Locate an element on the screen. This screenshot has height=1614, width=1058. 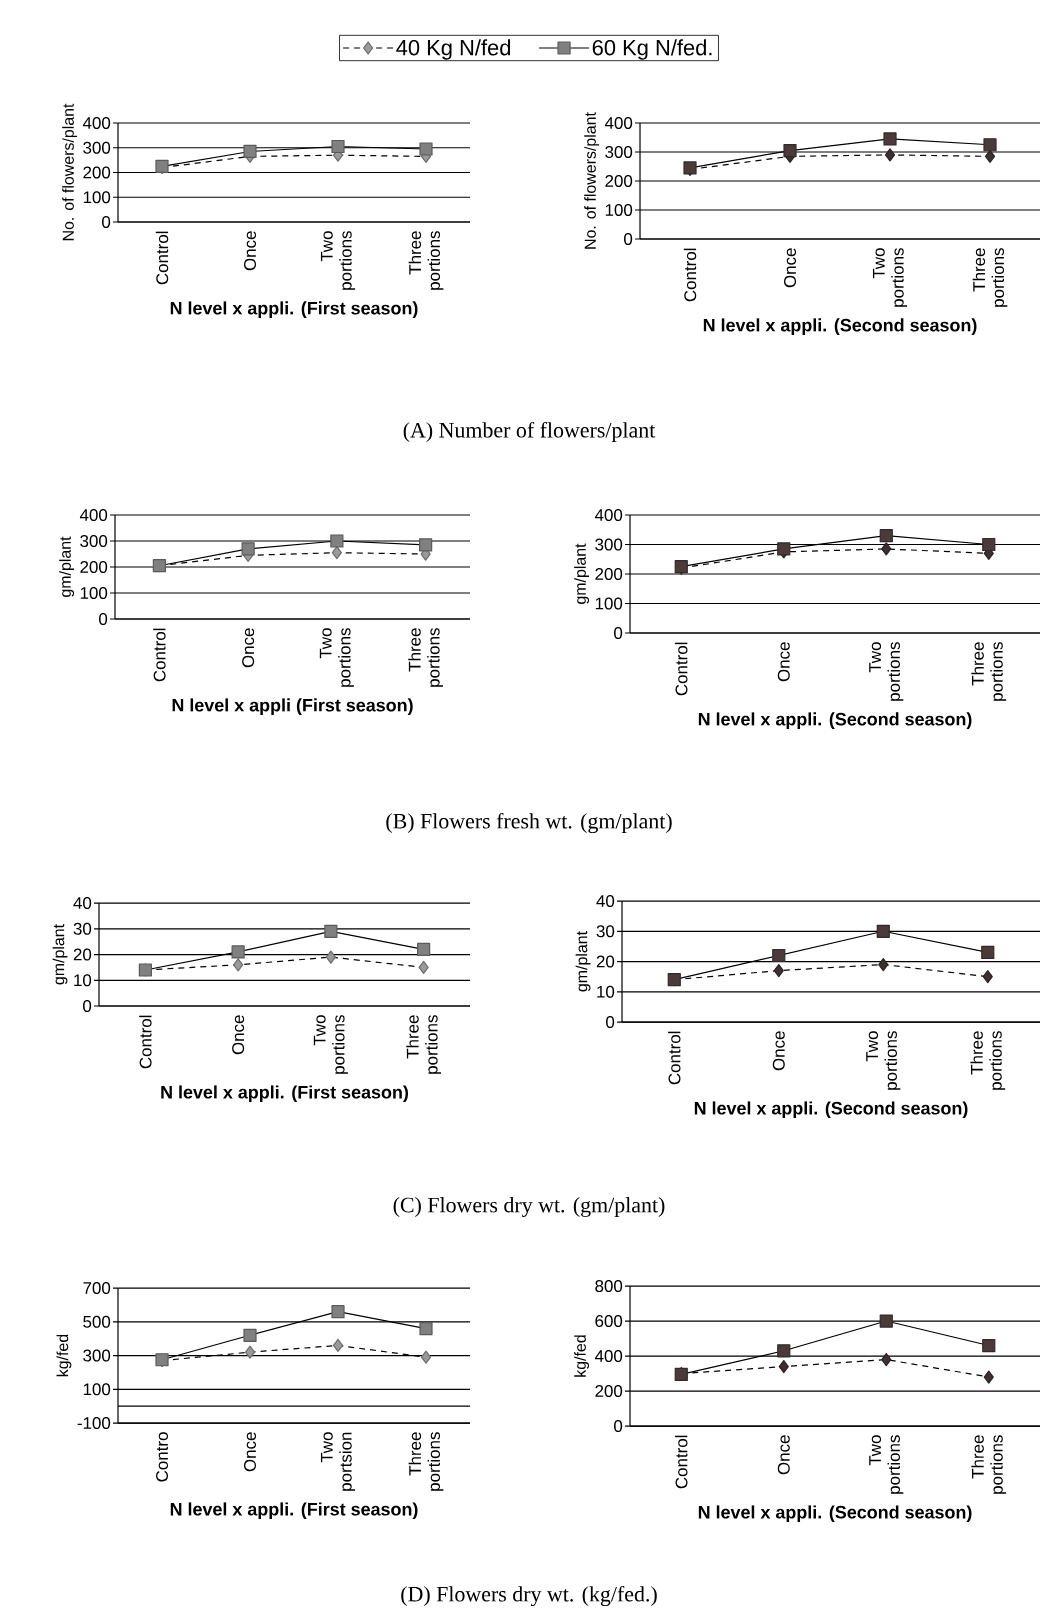
text: (B) Flowers fresh wt. (gm/plant) is located at coordinates (529, 823).